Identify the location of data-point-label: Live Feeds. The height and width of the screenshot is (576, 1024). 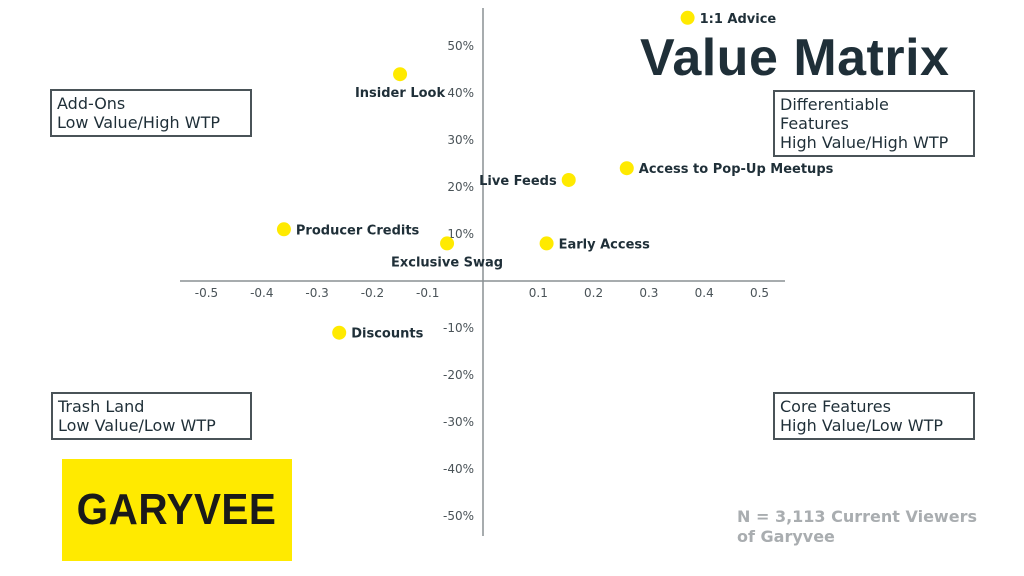
(518, 181).